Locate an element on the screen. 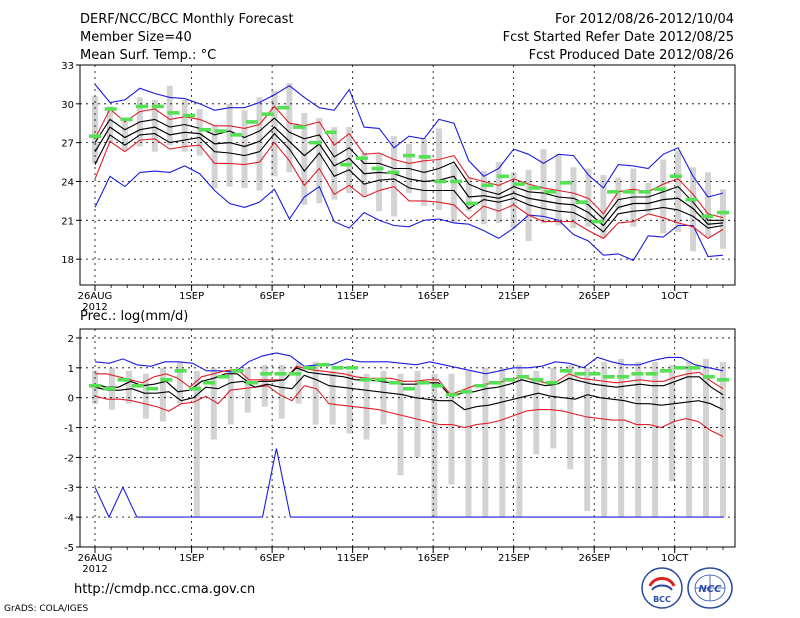 This screenshot has width=800, height=618. ncc-logo-text: NCC is located at coordinates (710, 589).